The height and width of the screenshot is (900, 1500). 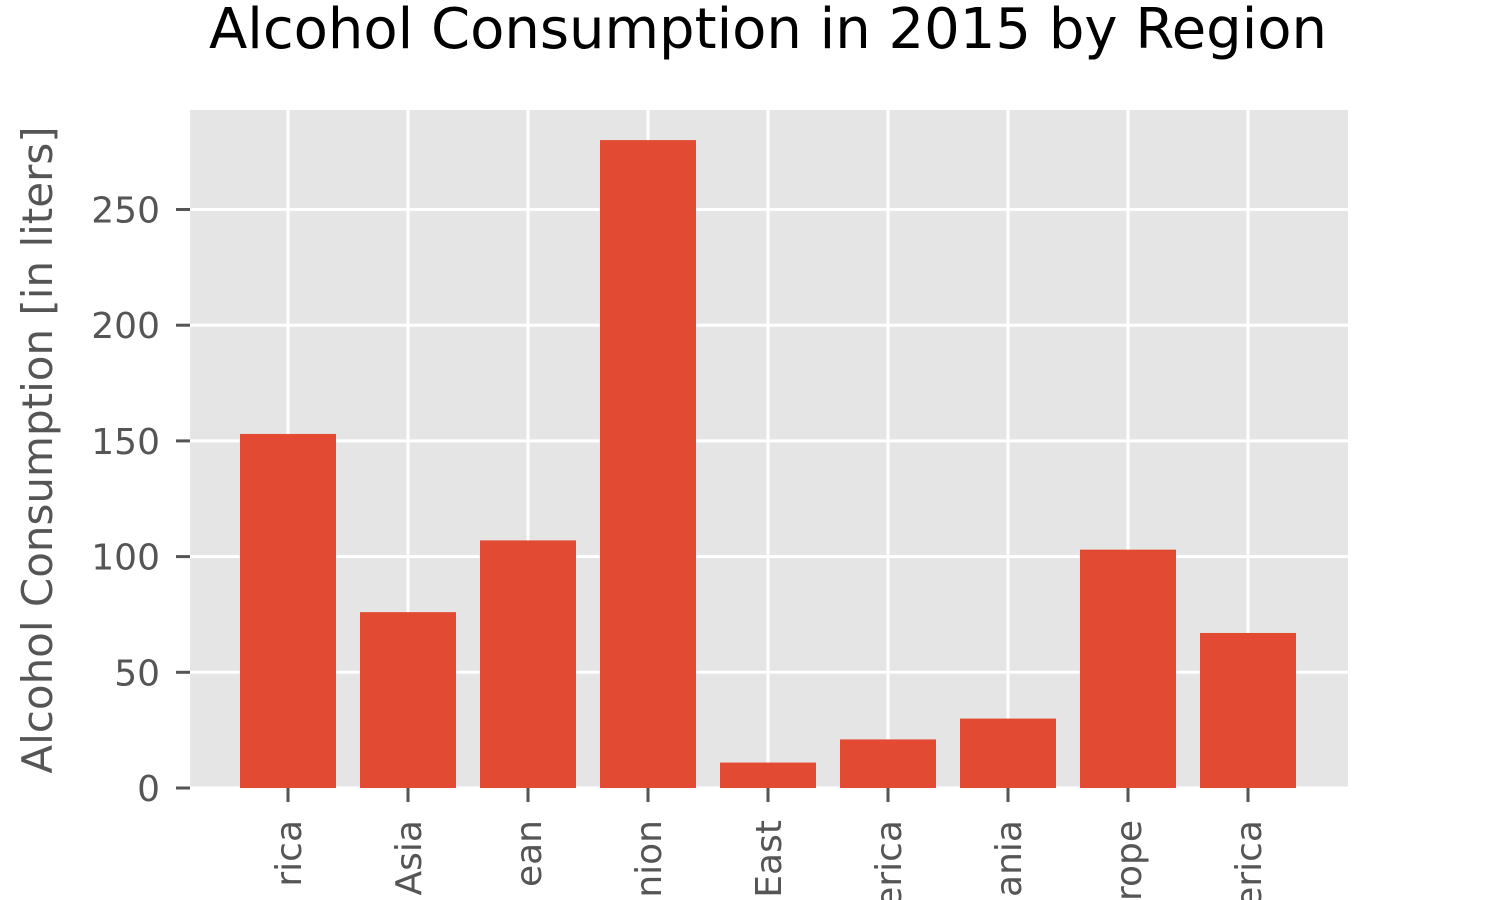 What do you see at coordinates (289, 853) in the screenshot?
I see `x-tick-label: rica` at bounding box center [289, 853].